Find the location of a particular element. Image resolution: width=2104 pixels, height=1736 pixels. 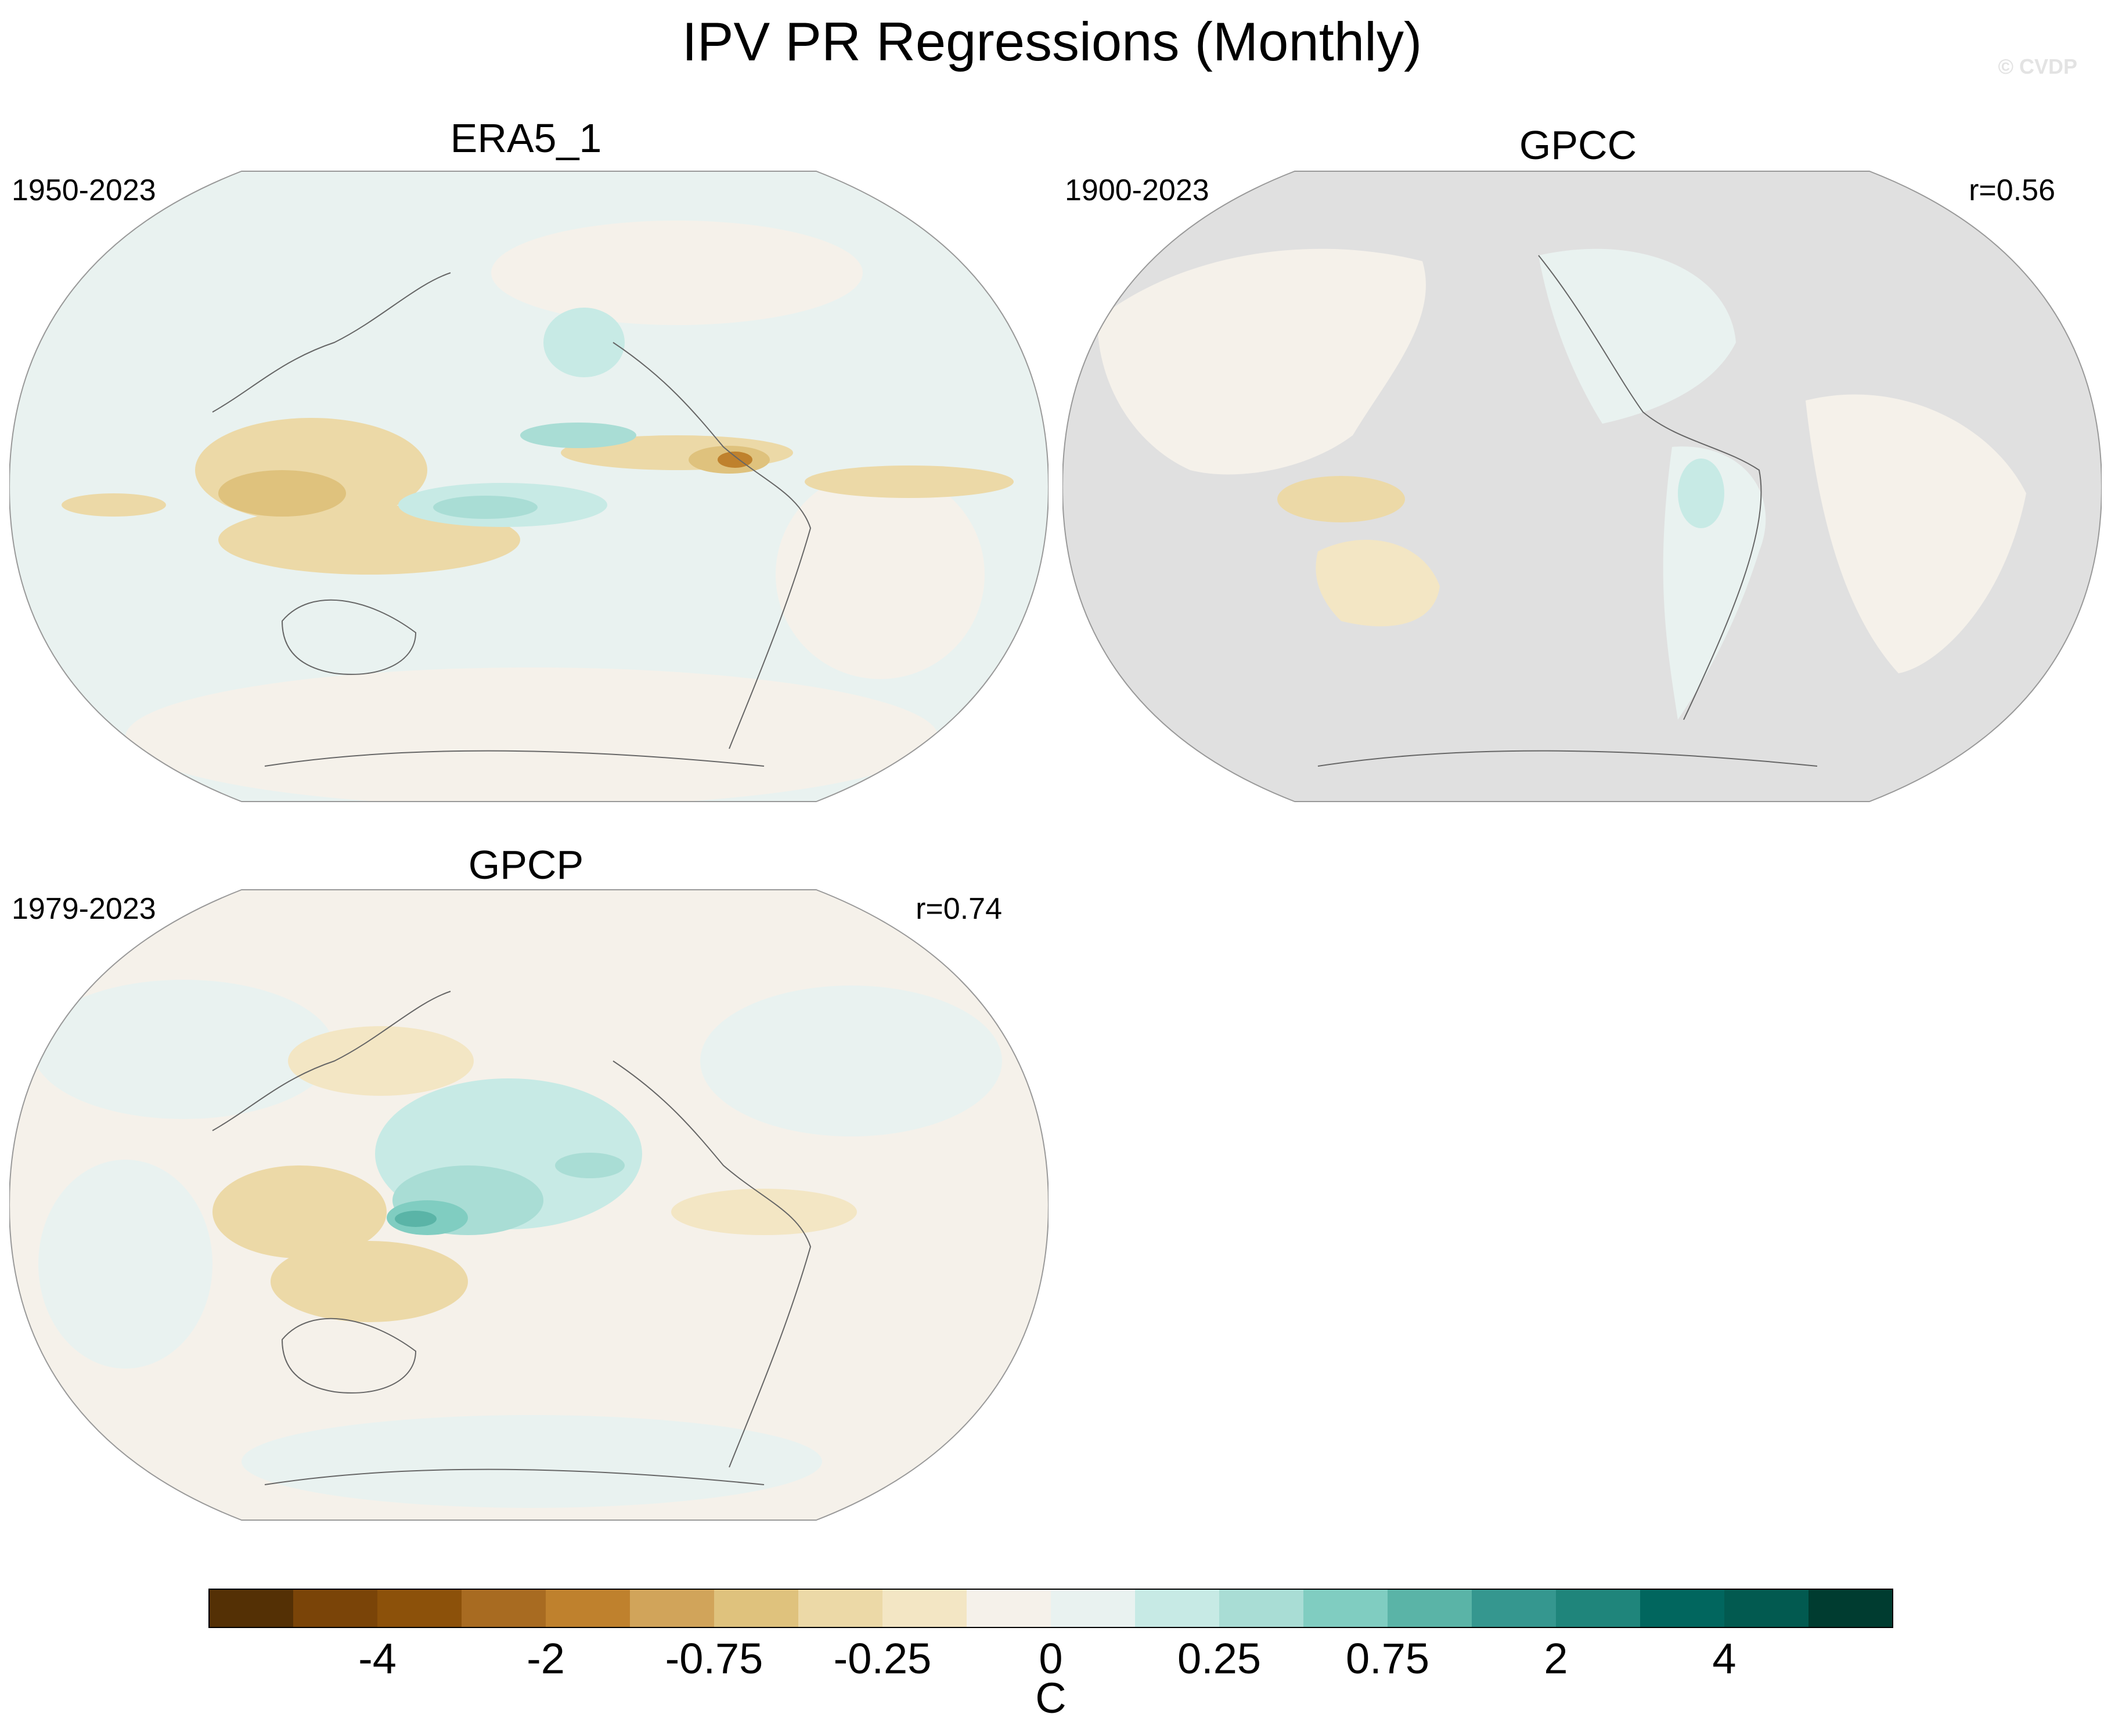

colorbar-tick-label: 2 is located at coordinates (1556, 1659).